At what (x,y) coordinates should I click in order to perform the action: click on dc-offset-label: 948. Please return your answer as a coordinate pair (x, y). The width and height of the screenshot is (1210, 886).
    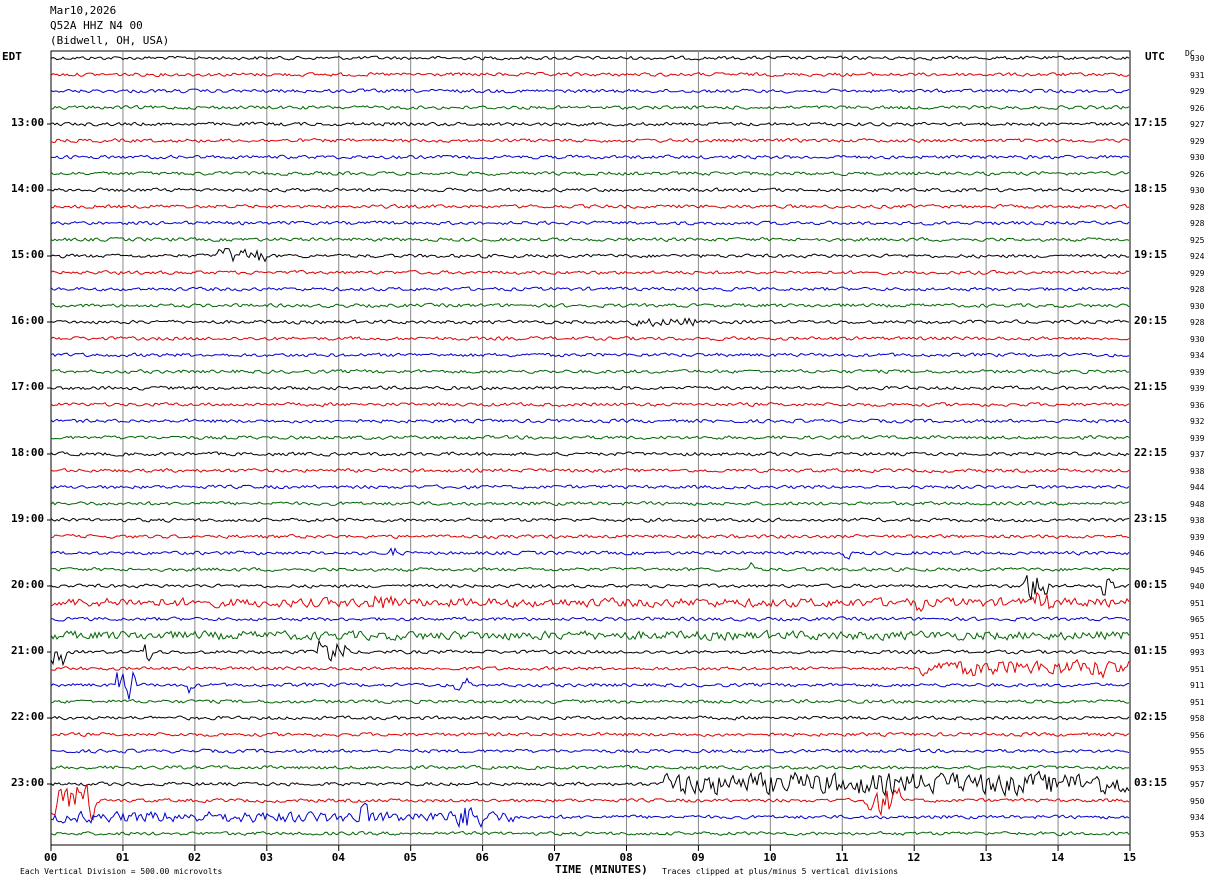
    Looking at the image, I should click on (1197, 504).